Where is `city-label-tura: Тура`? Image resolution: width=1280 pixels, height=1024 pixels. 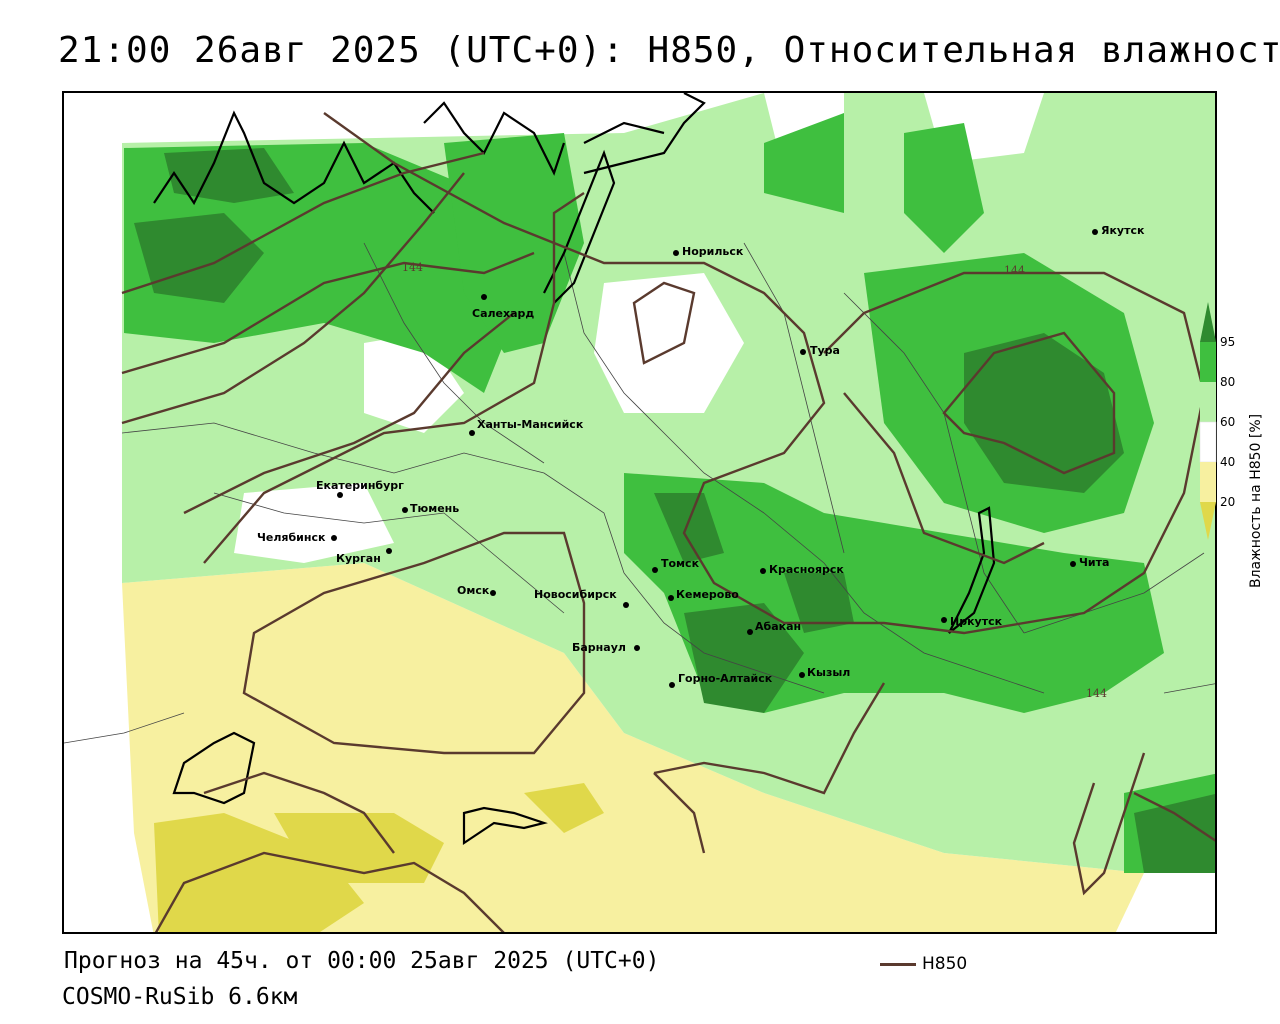 city-label-tura: Тура is located at coordinates (825, 350).